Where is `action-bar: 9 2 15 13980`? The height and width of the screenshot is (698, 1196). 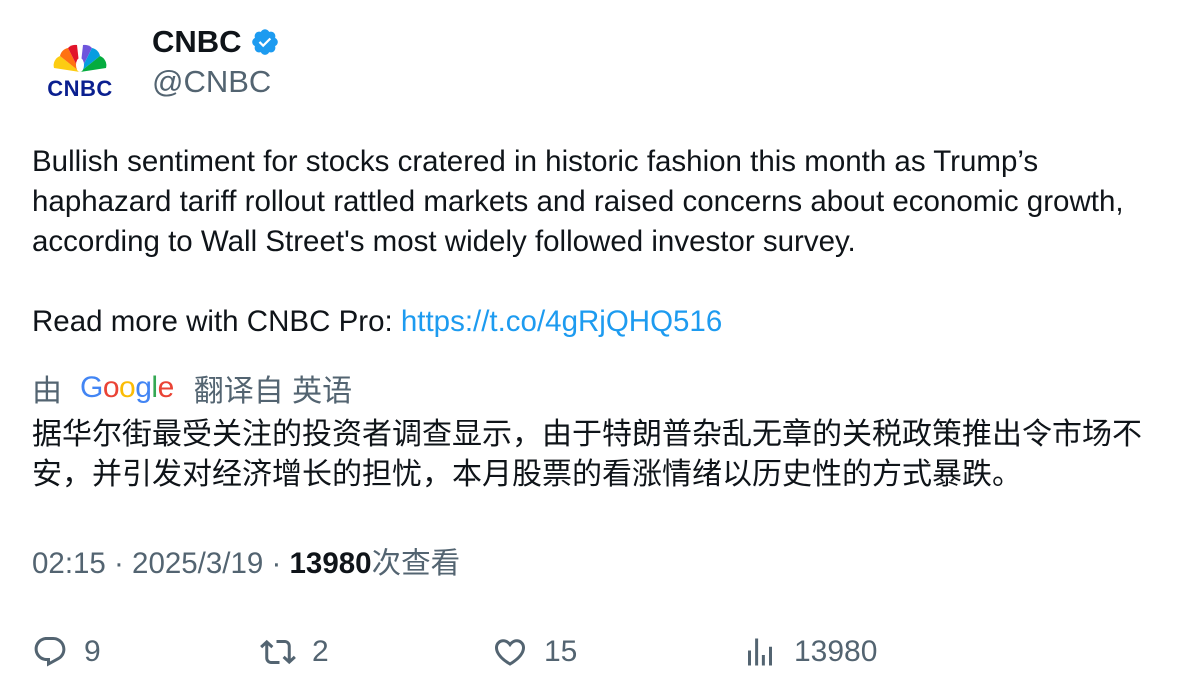 action-bar: 9 2 15 13980 is located at coordinates (597, 652).